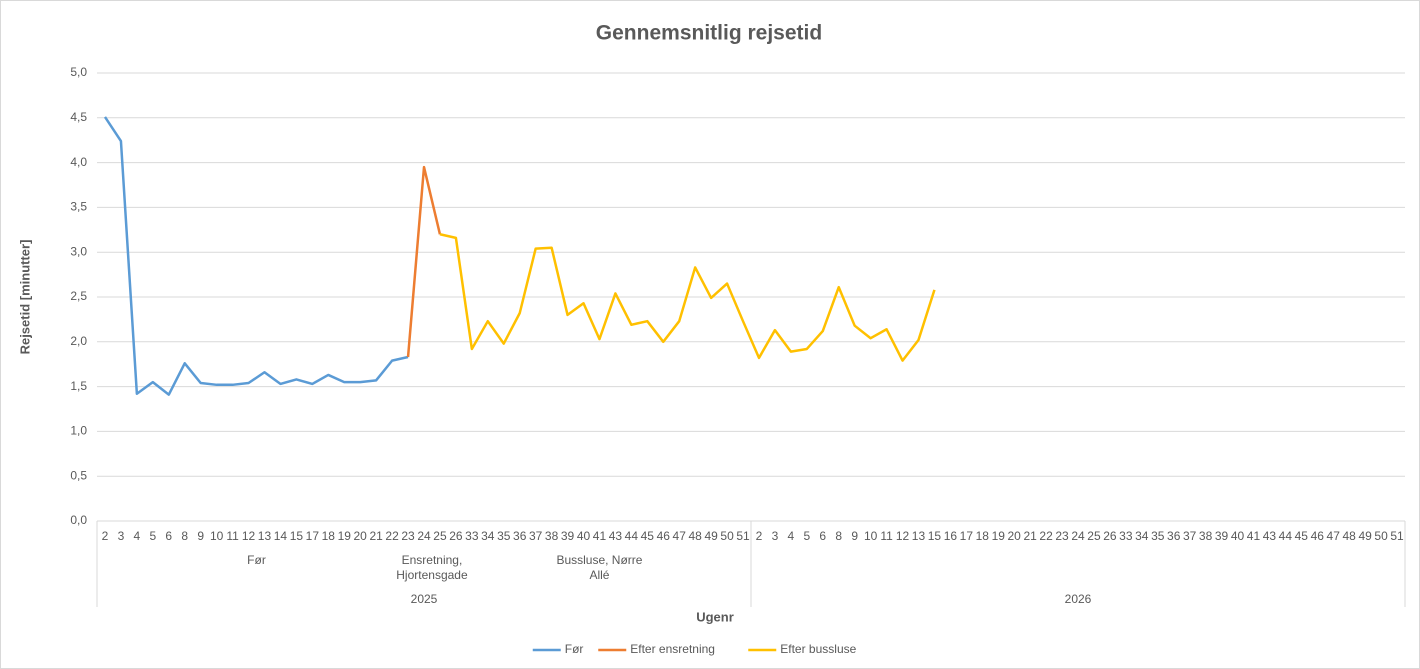  I want to click on legend-label: Før, so click(574, 649).